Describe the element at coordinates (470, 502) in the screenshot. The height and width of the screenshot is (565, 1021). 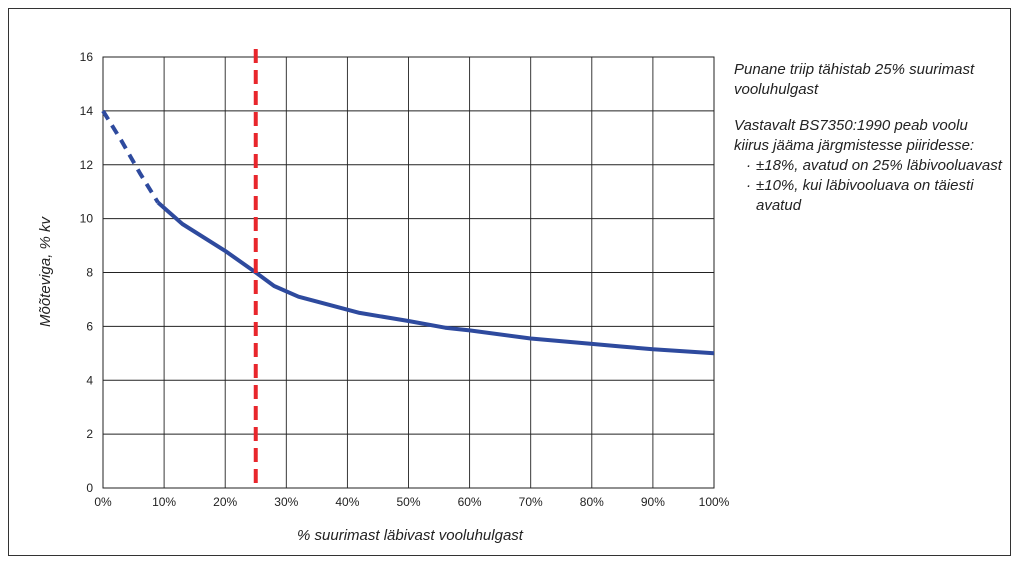
I see `x-tick-label: 60%` at that location.